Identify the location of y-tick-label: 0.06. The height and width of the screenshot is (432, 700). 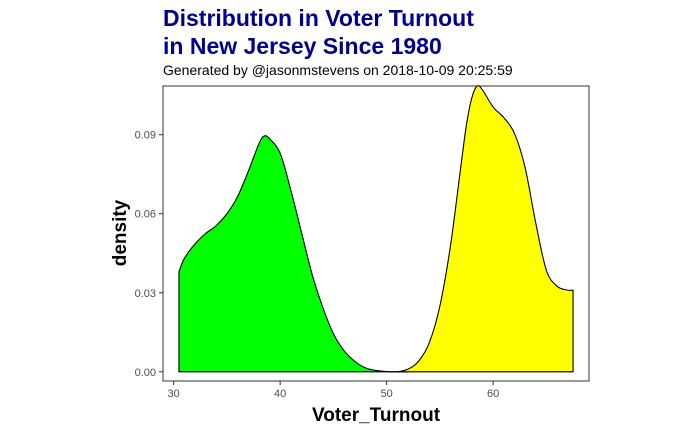
(145, 215).